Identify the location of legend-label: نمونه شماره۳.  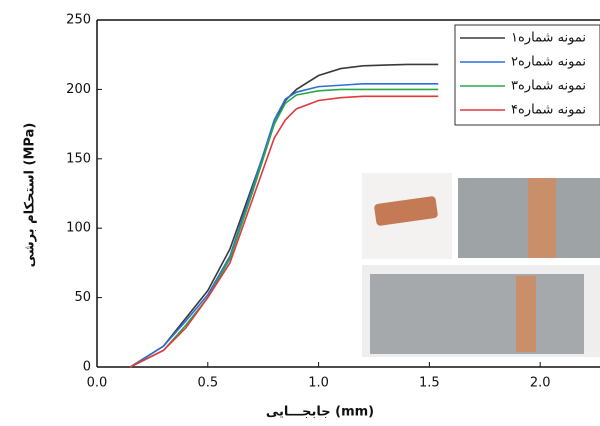
(548, 86).